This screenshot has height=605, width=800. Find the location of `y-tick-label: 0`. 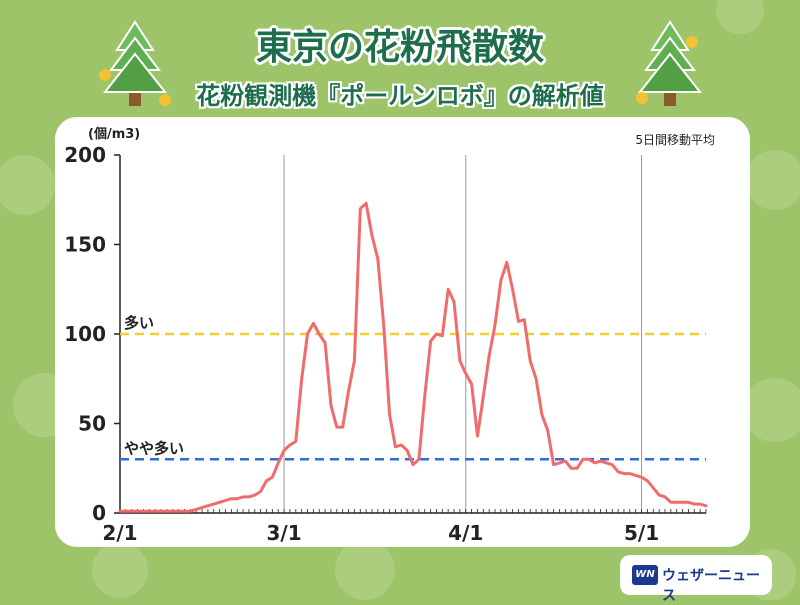

y-tick-label: 0 is located at coordinates (99, 513).